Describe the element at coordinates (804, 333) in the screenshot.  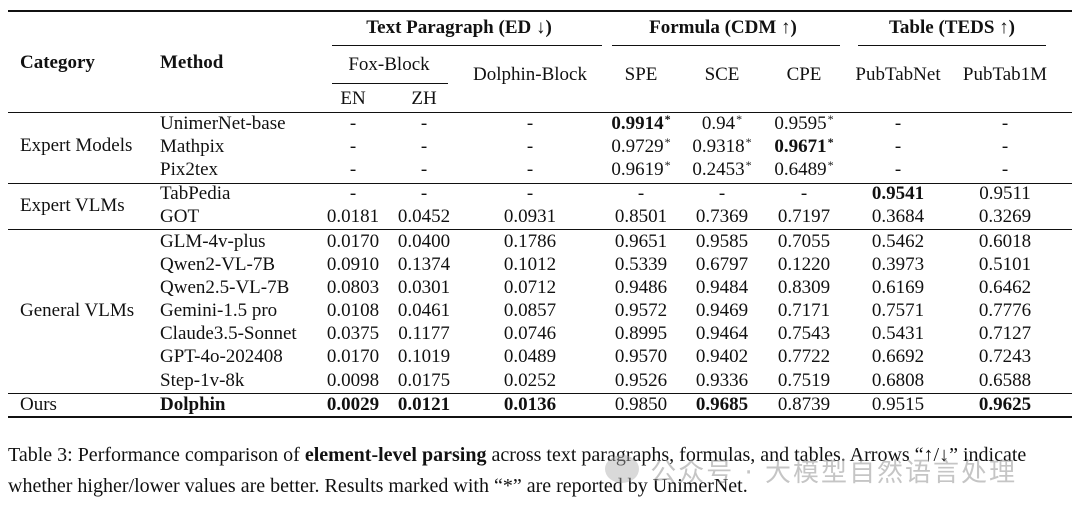
I see `table-cell: 0.7543` at that location.